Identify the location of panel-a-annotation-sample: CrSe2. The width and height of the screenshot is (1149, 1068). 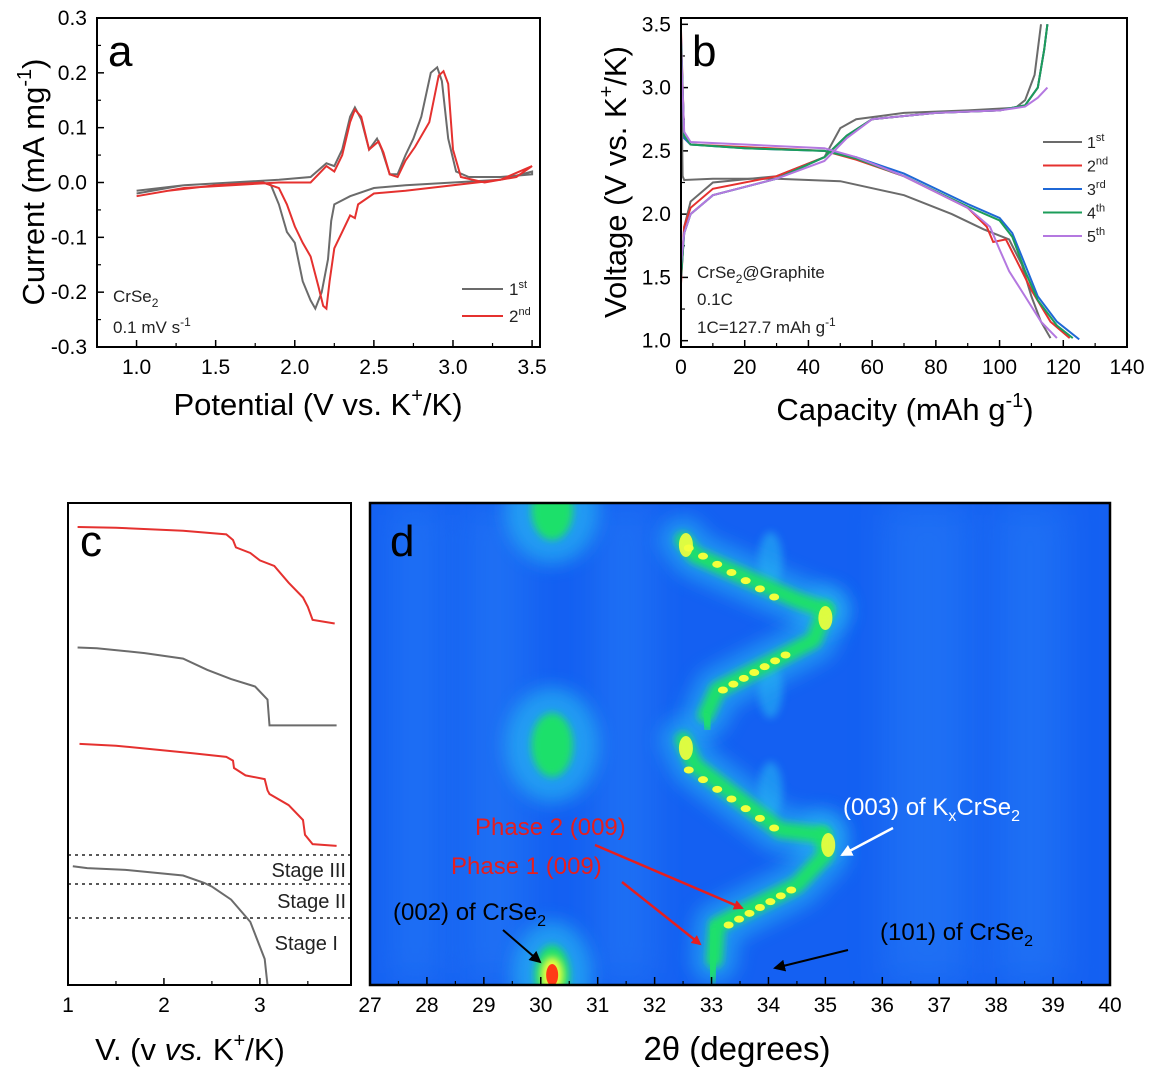
(136, 298).